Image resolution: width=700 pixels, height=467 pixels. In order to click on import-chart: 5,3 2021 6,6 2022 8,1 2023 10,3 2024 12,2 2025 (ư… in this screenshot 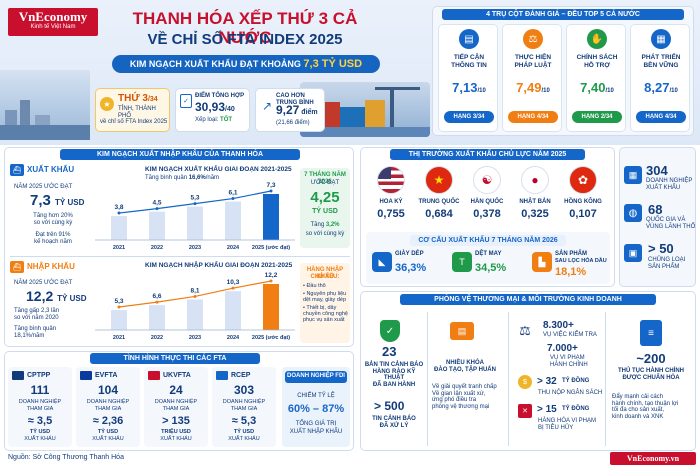, I will do `click(195, 306)`.